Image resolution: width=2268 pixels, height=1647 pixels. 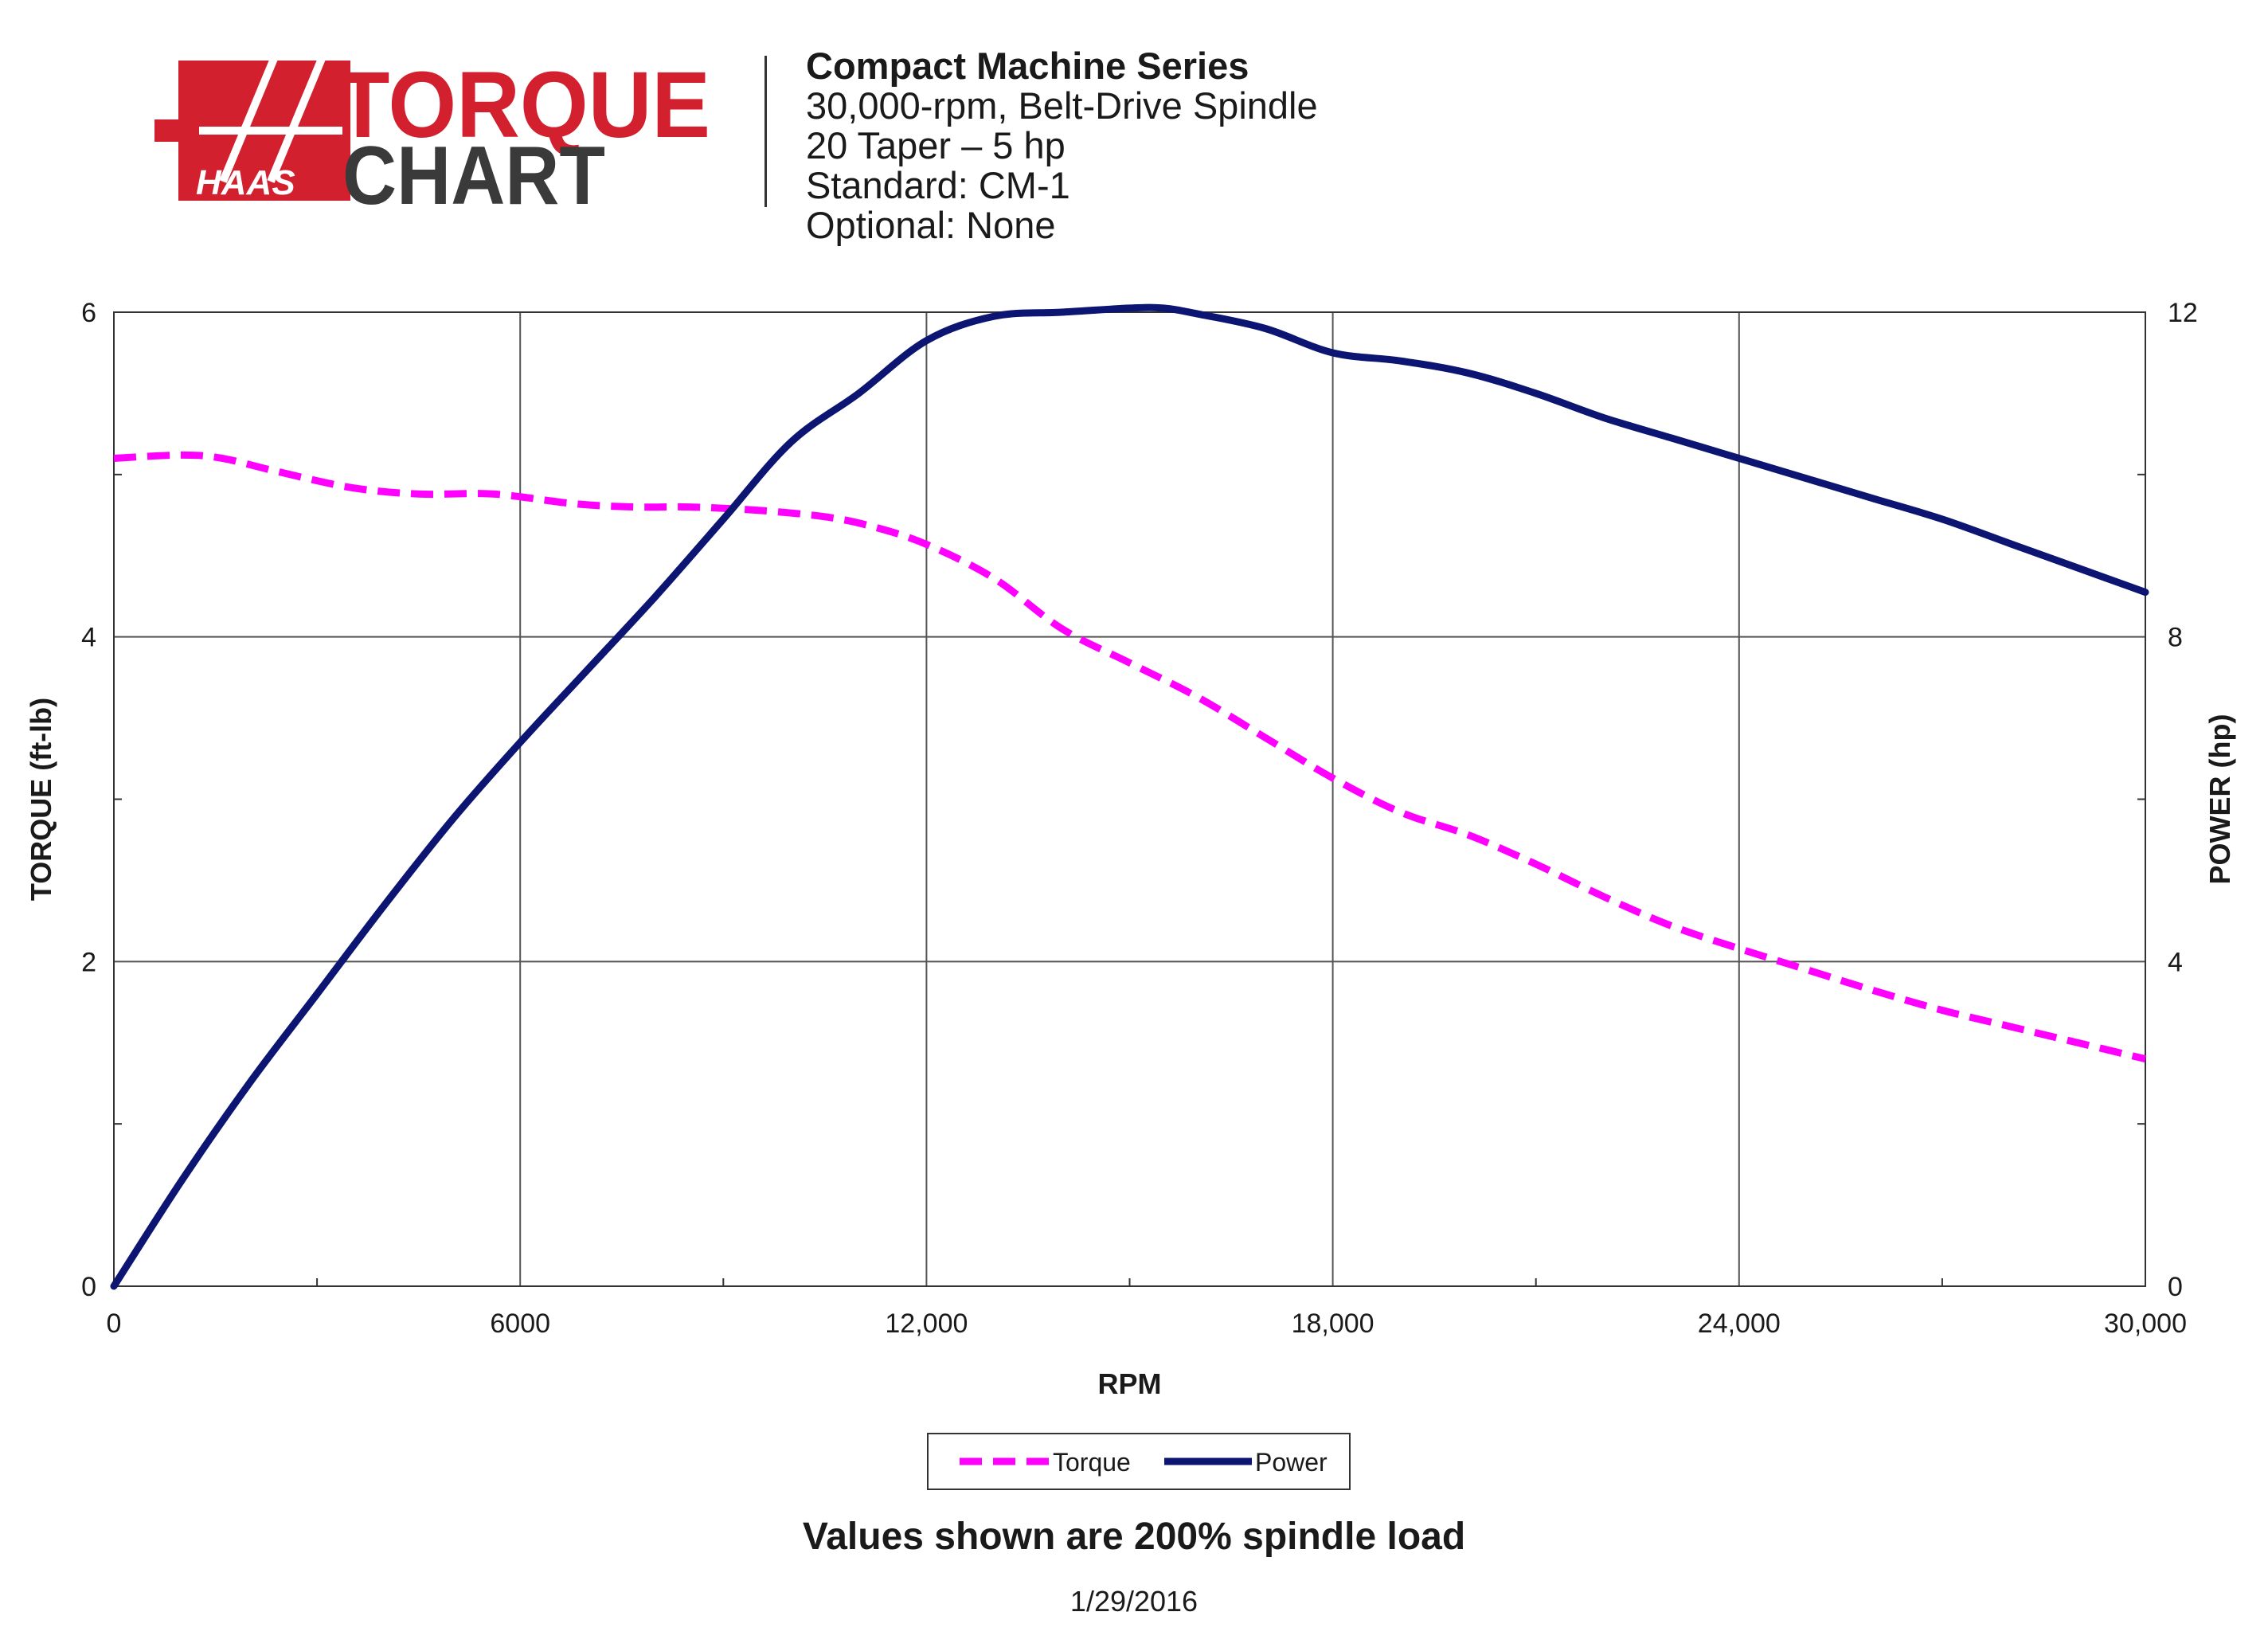 What do you see at coordinates (1134, 1537) in the screenshot?
I see `spindle-load-note: Values shown are 200% spindle load` at bounding box center [1134, 1537].